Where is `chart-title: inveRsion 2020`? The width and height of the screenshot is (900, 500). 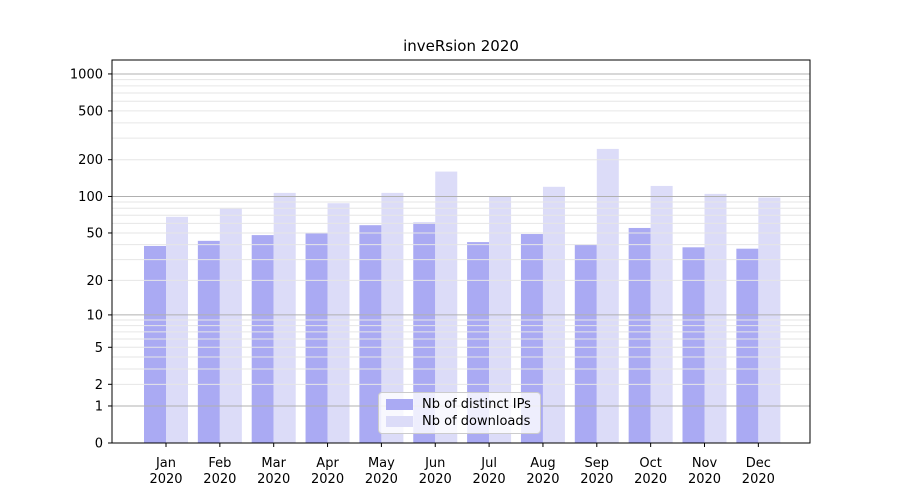
chart-title: inveRsion 2020 is located at coordinates (461, 46).